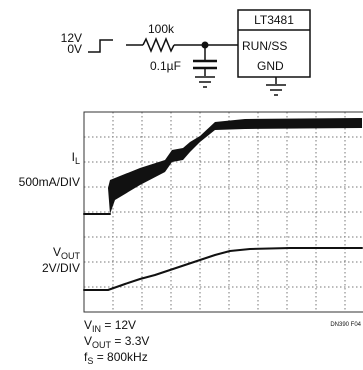 The width and height of the screenshot is (363, 370). What do you see at coordinates (86, 357) in the screenshot?
I see `fs-main: f` at bounding box center [86, 357].